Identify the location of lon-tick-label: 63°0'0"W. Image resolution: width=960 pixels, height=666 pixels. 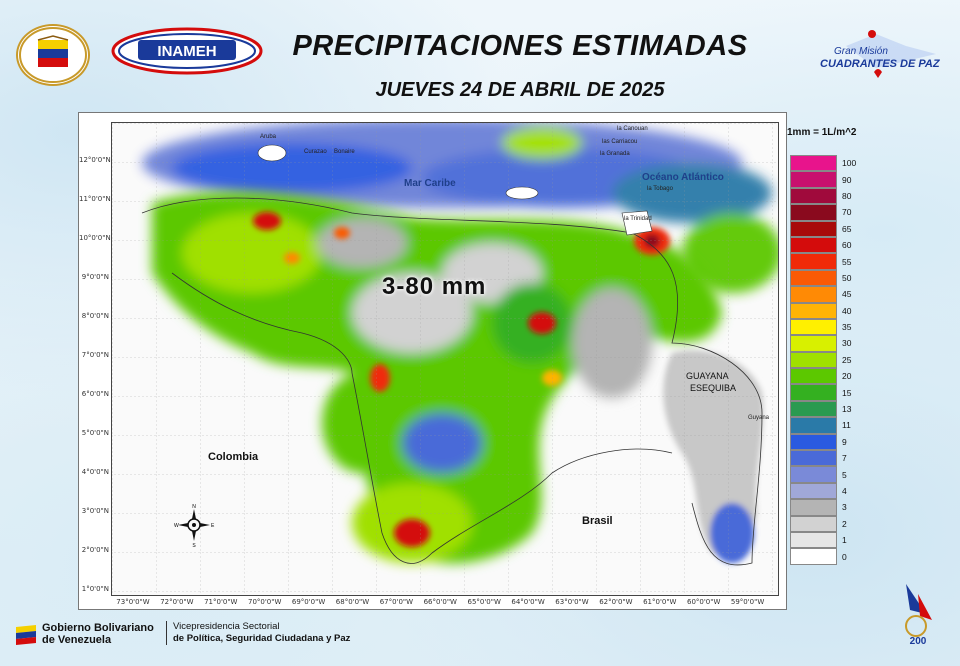
(572, 602).